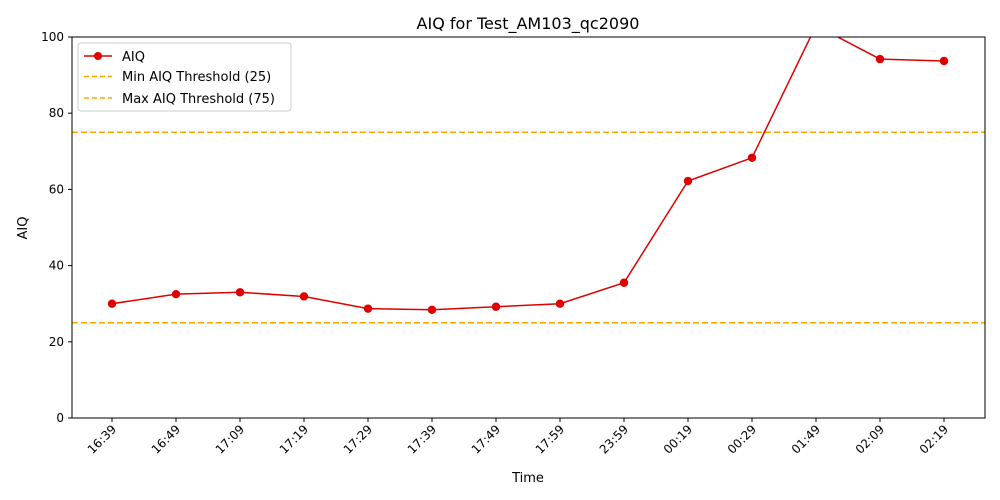  Describe the element at coordinates (422, 439) in the screenshot. I see `x-tick-label: 17:39` at that location.